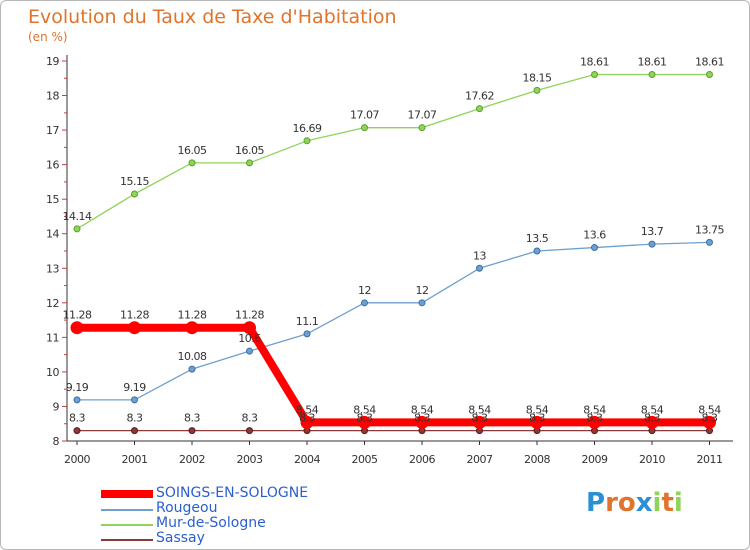 This screenshot has width=750, height=550. Describe the element at coordinates (232, 493) in the screenshot. I see `legend-label: SOINGS-EN-SOLOGNE` at that location.